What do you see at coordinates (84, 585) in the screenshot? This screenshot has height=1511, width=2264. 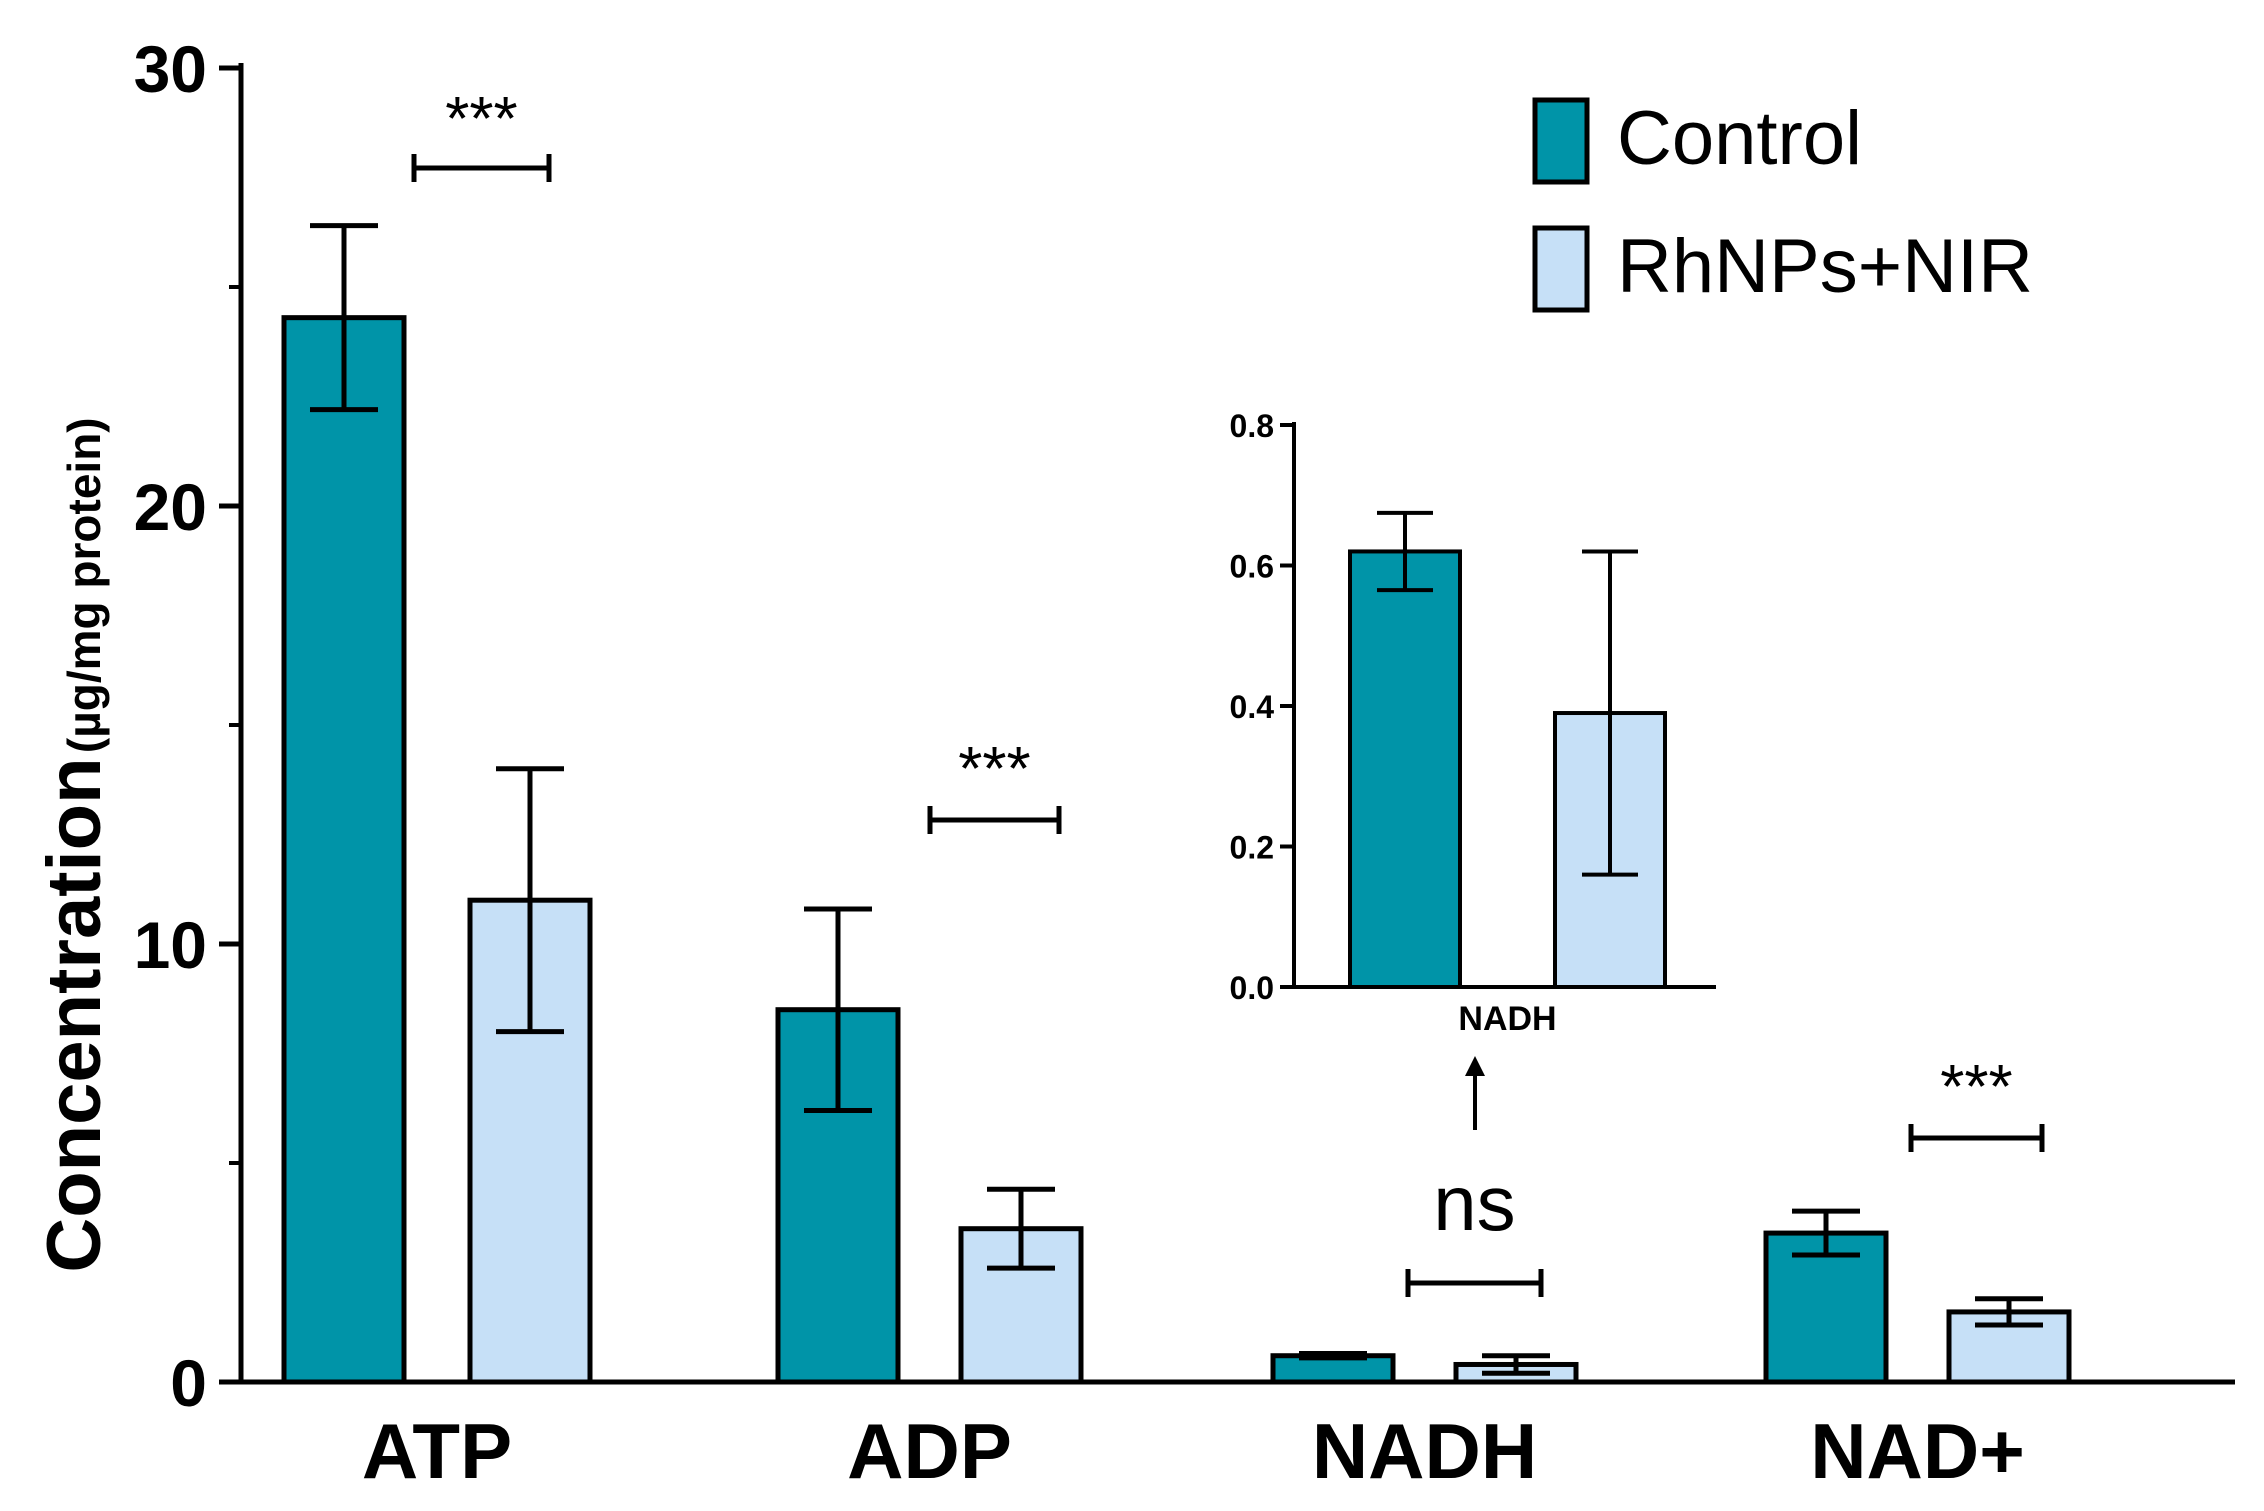 I see `y-axis-title-unit: (µg/mg protein)` at bounding box center [84, 585].